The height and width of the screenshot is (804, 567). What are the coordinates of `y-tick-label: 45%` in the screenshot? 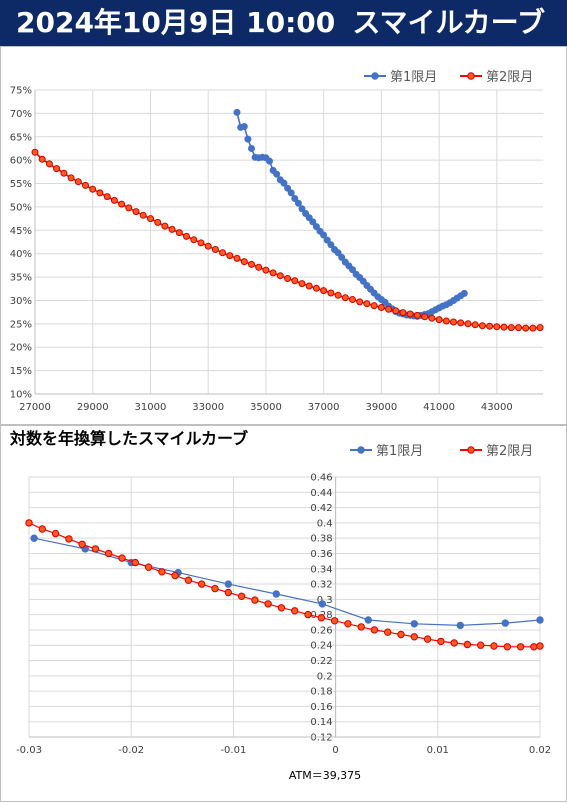 It's located at (21, 231).